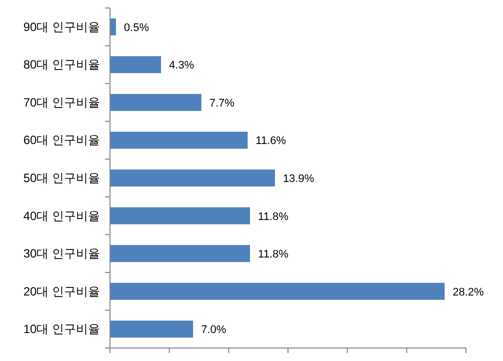 The image size is (503, 361). What do you see at coordinates (61, 140) in the screenshot?
I see `y-tick-label: 60대 인구비율` at bounding box center [61, 140].